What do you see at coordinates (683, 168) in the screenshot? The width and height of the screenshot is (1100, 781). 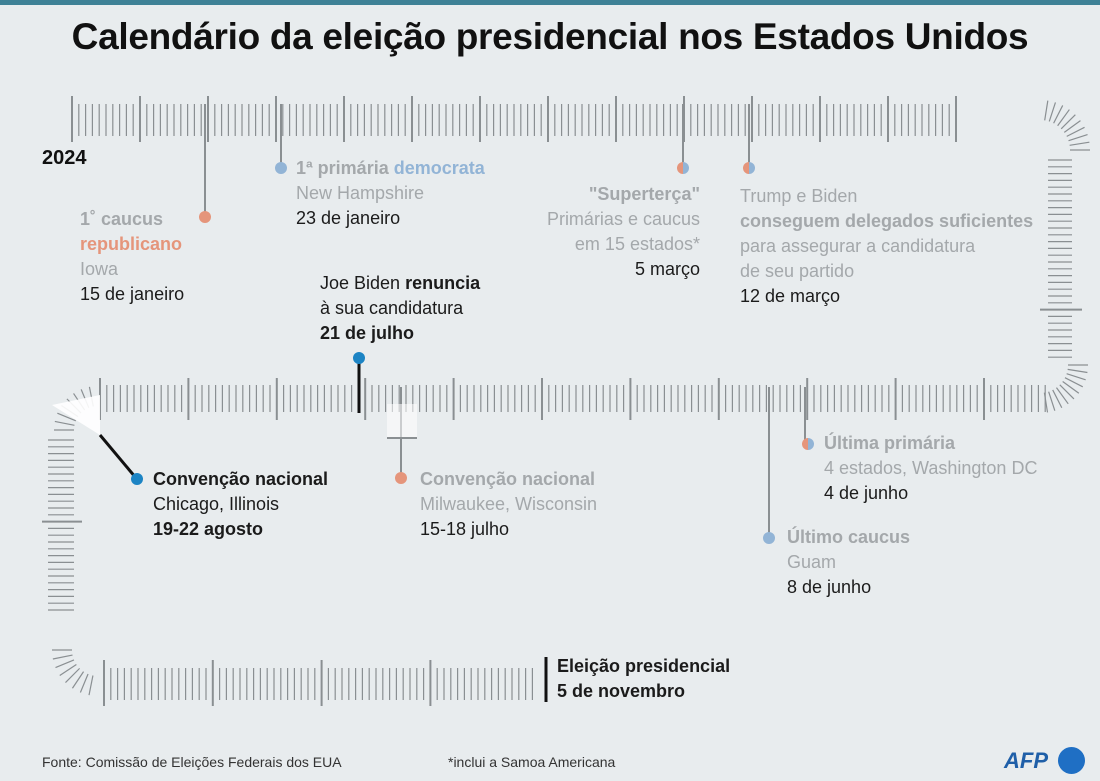 I see `dot-superterca` at bounding box center [683, 168].